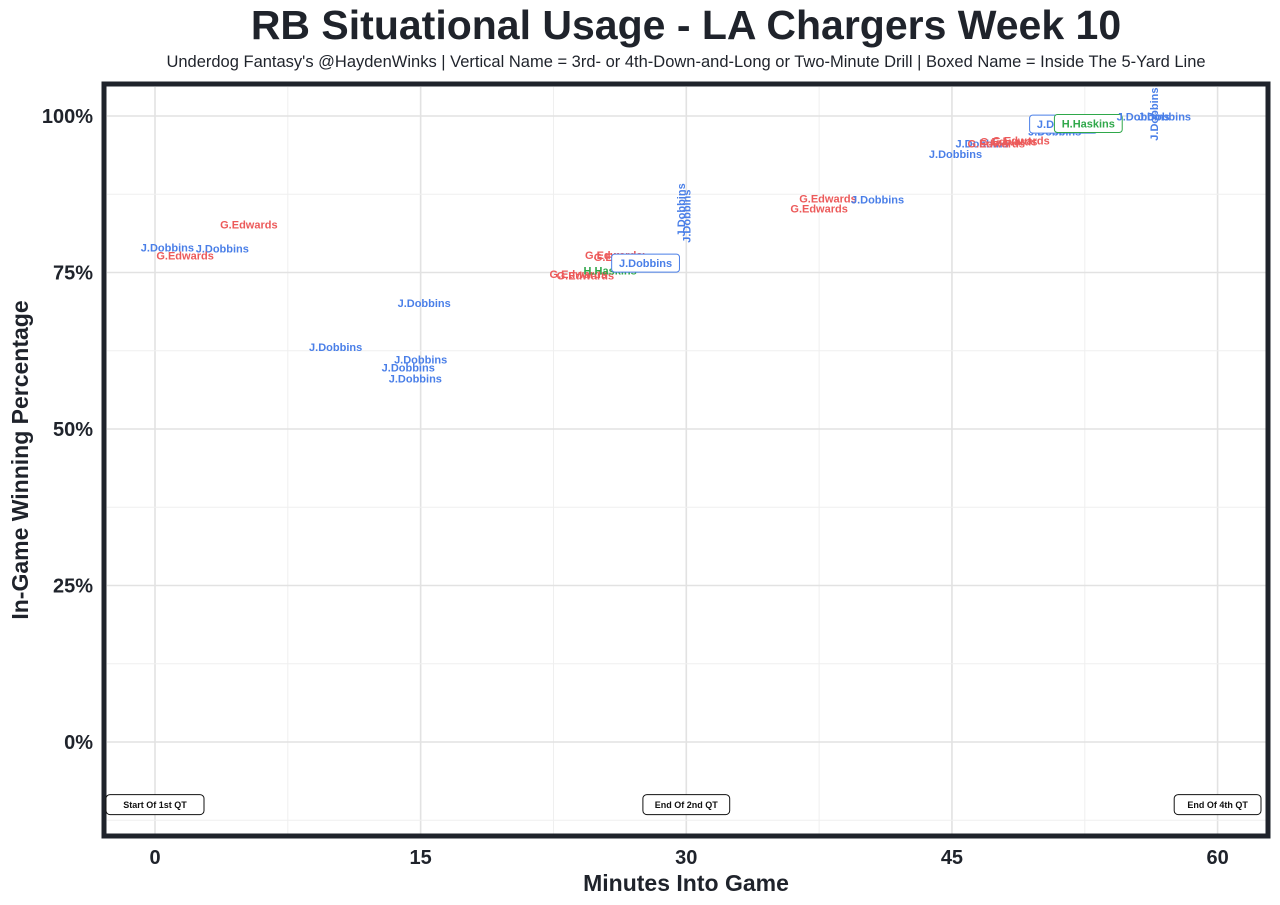 This screenshot has width=1280, height=905. Describe the element at coordinates (686, 883) in the screenshot. I see `x-axis-title: Minutes Into Game` at that location.